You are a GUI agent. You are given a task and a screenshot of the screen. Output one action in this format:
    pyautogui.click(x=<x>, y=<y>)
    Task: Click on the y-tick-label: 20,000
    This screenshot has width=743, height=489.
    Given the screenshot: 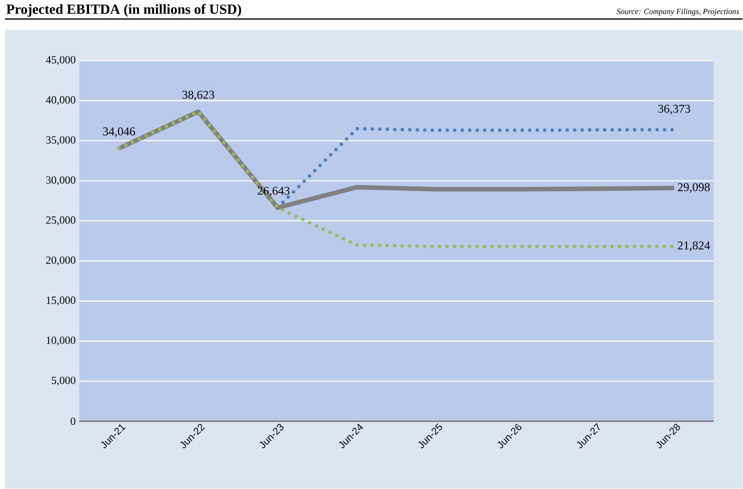 What is the action you would take?
    pyautogui.click(x=61, y=261)
    